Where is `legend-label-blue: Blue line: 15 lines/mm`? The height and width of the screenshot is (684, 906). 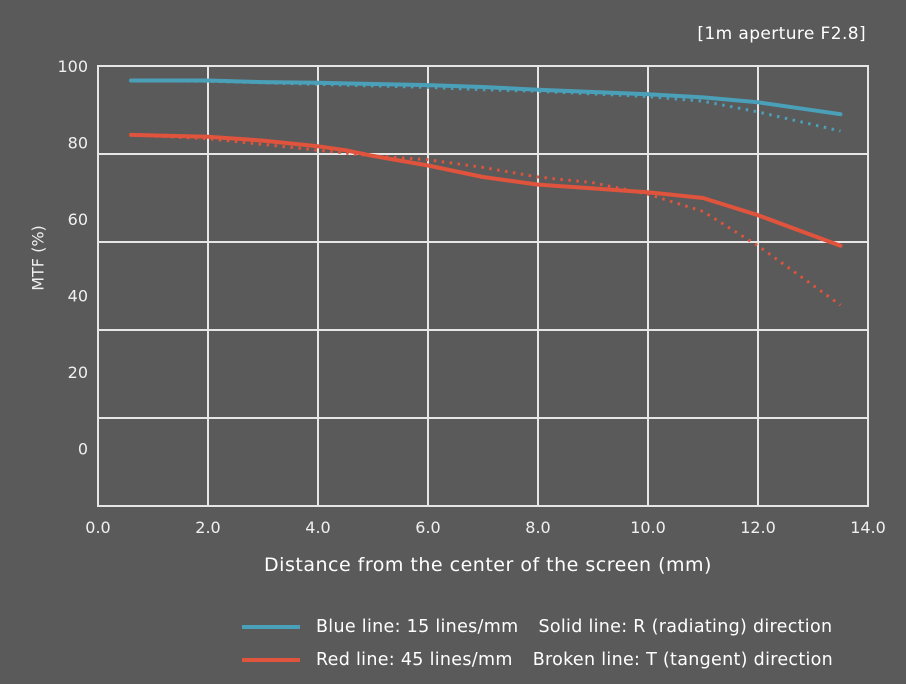
legend-label-blue: Blue line: 15 lines/mm is located at coordinates (417, 626).